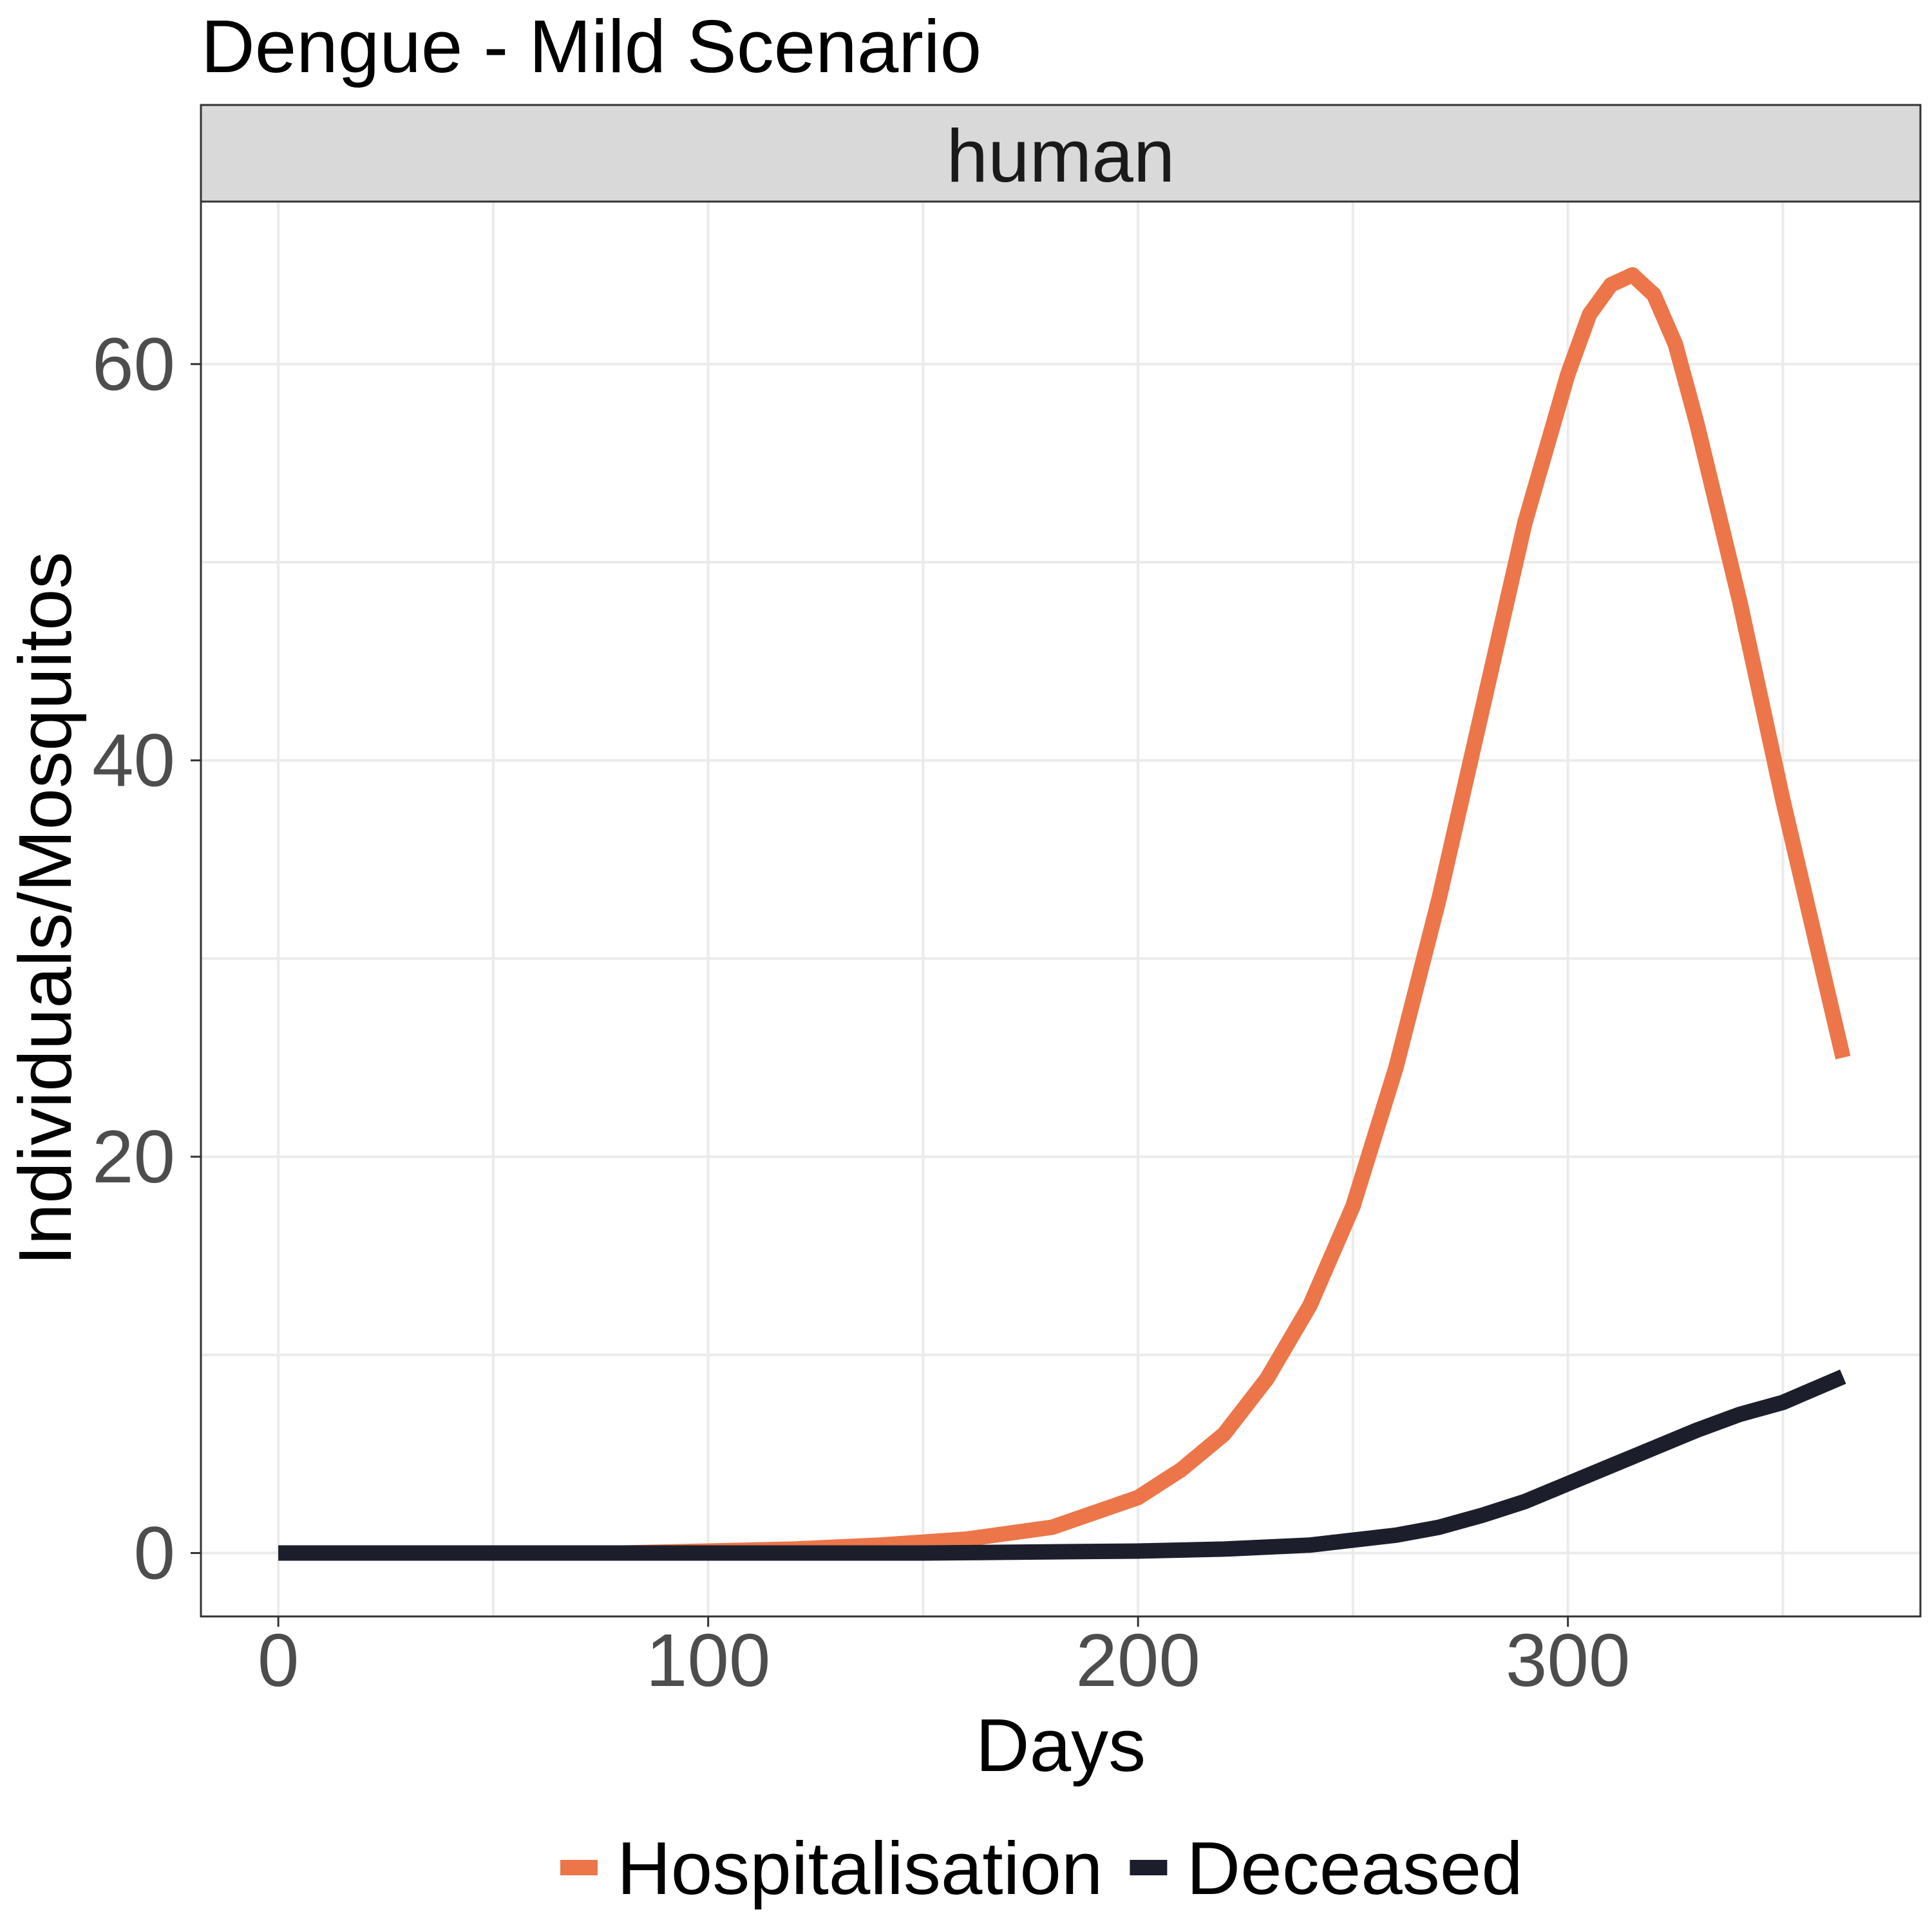  What do you see at coordinates (860, 1868) in the screenshot?
I see `legend-label-hospitalisation: Hospitalisation` at bounding box center [860, 1868].